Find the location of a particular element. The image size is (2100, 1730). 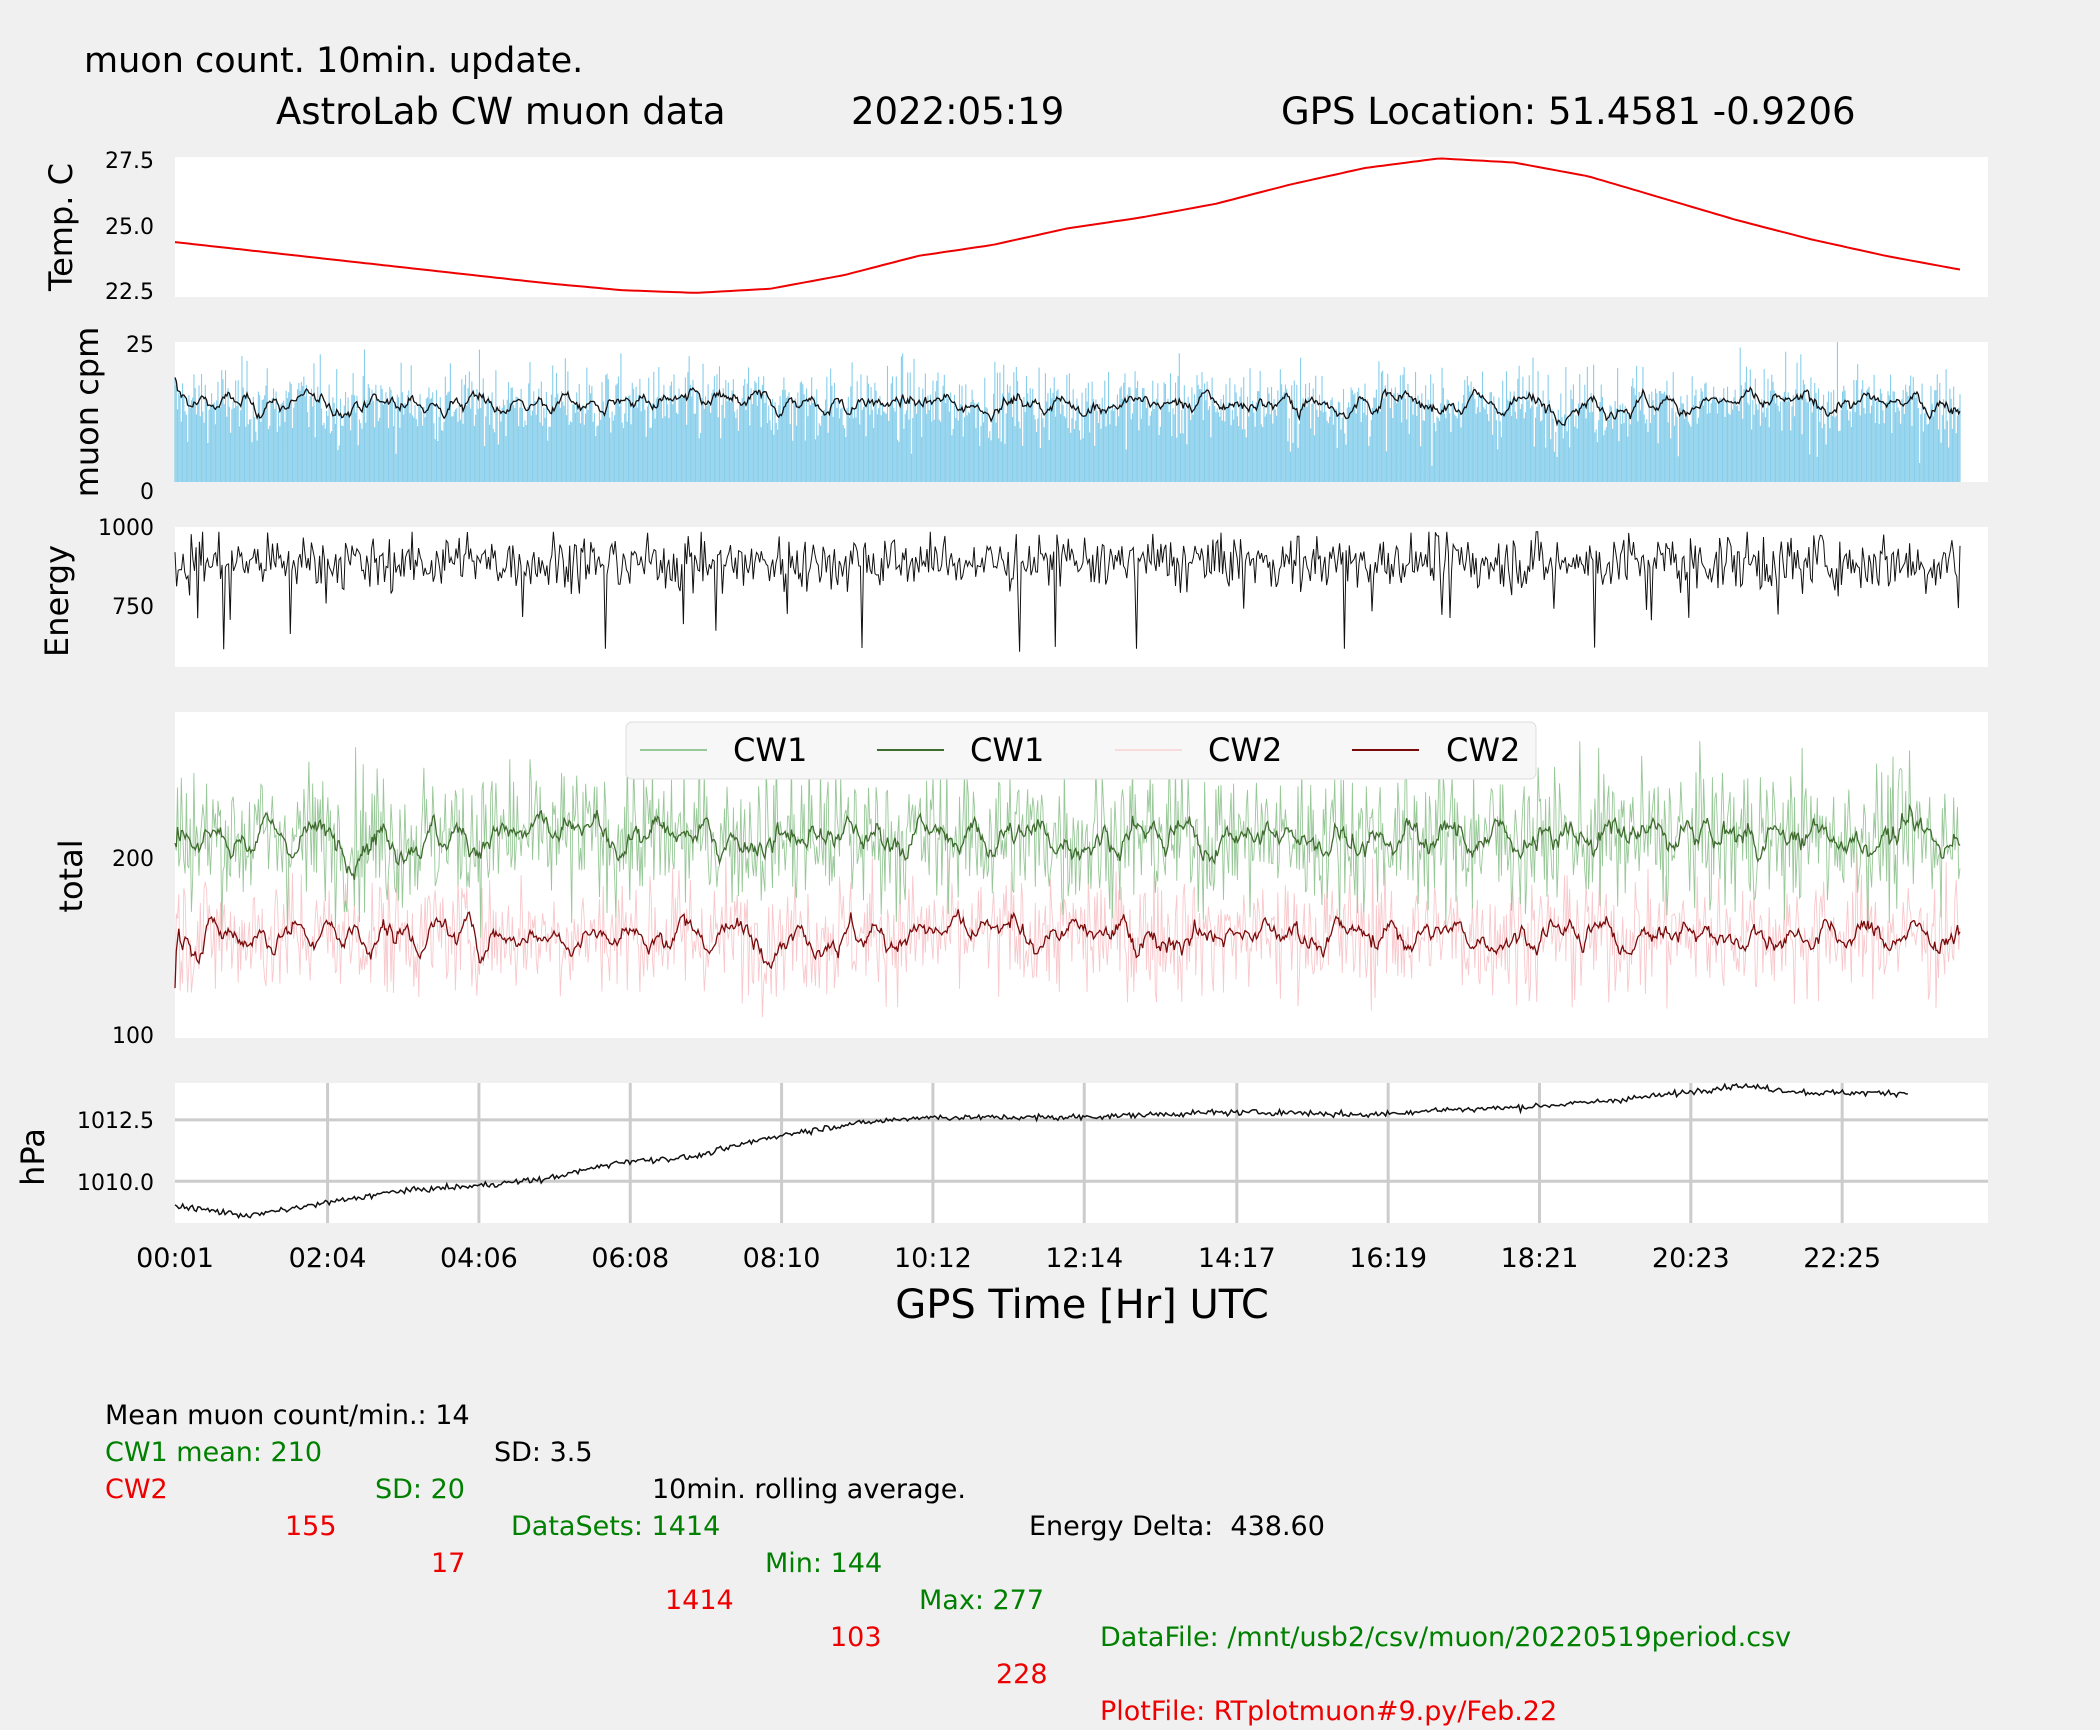

x-tick-label: 12:14 is located at coordinates (1084, 1258).